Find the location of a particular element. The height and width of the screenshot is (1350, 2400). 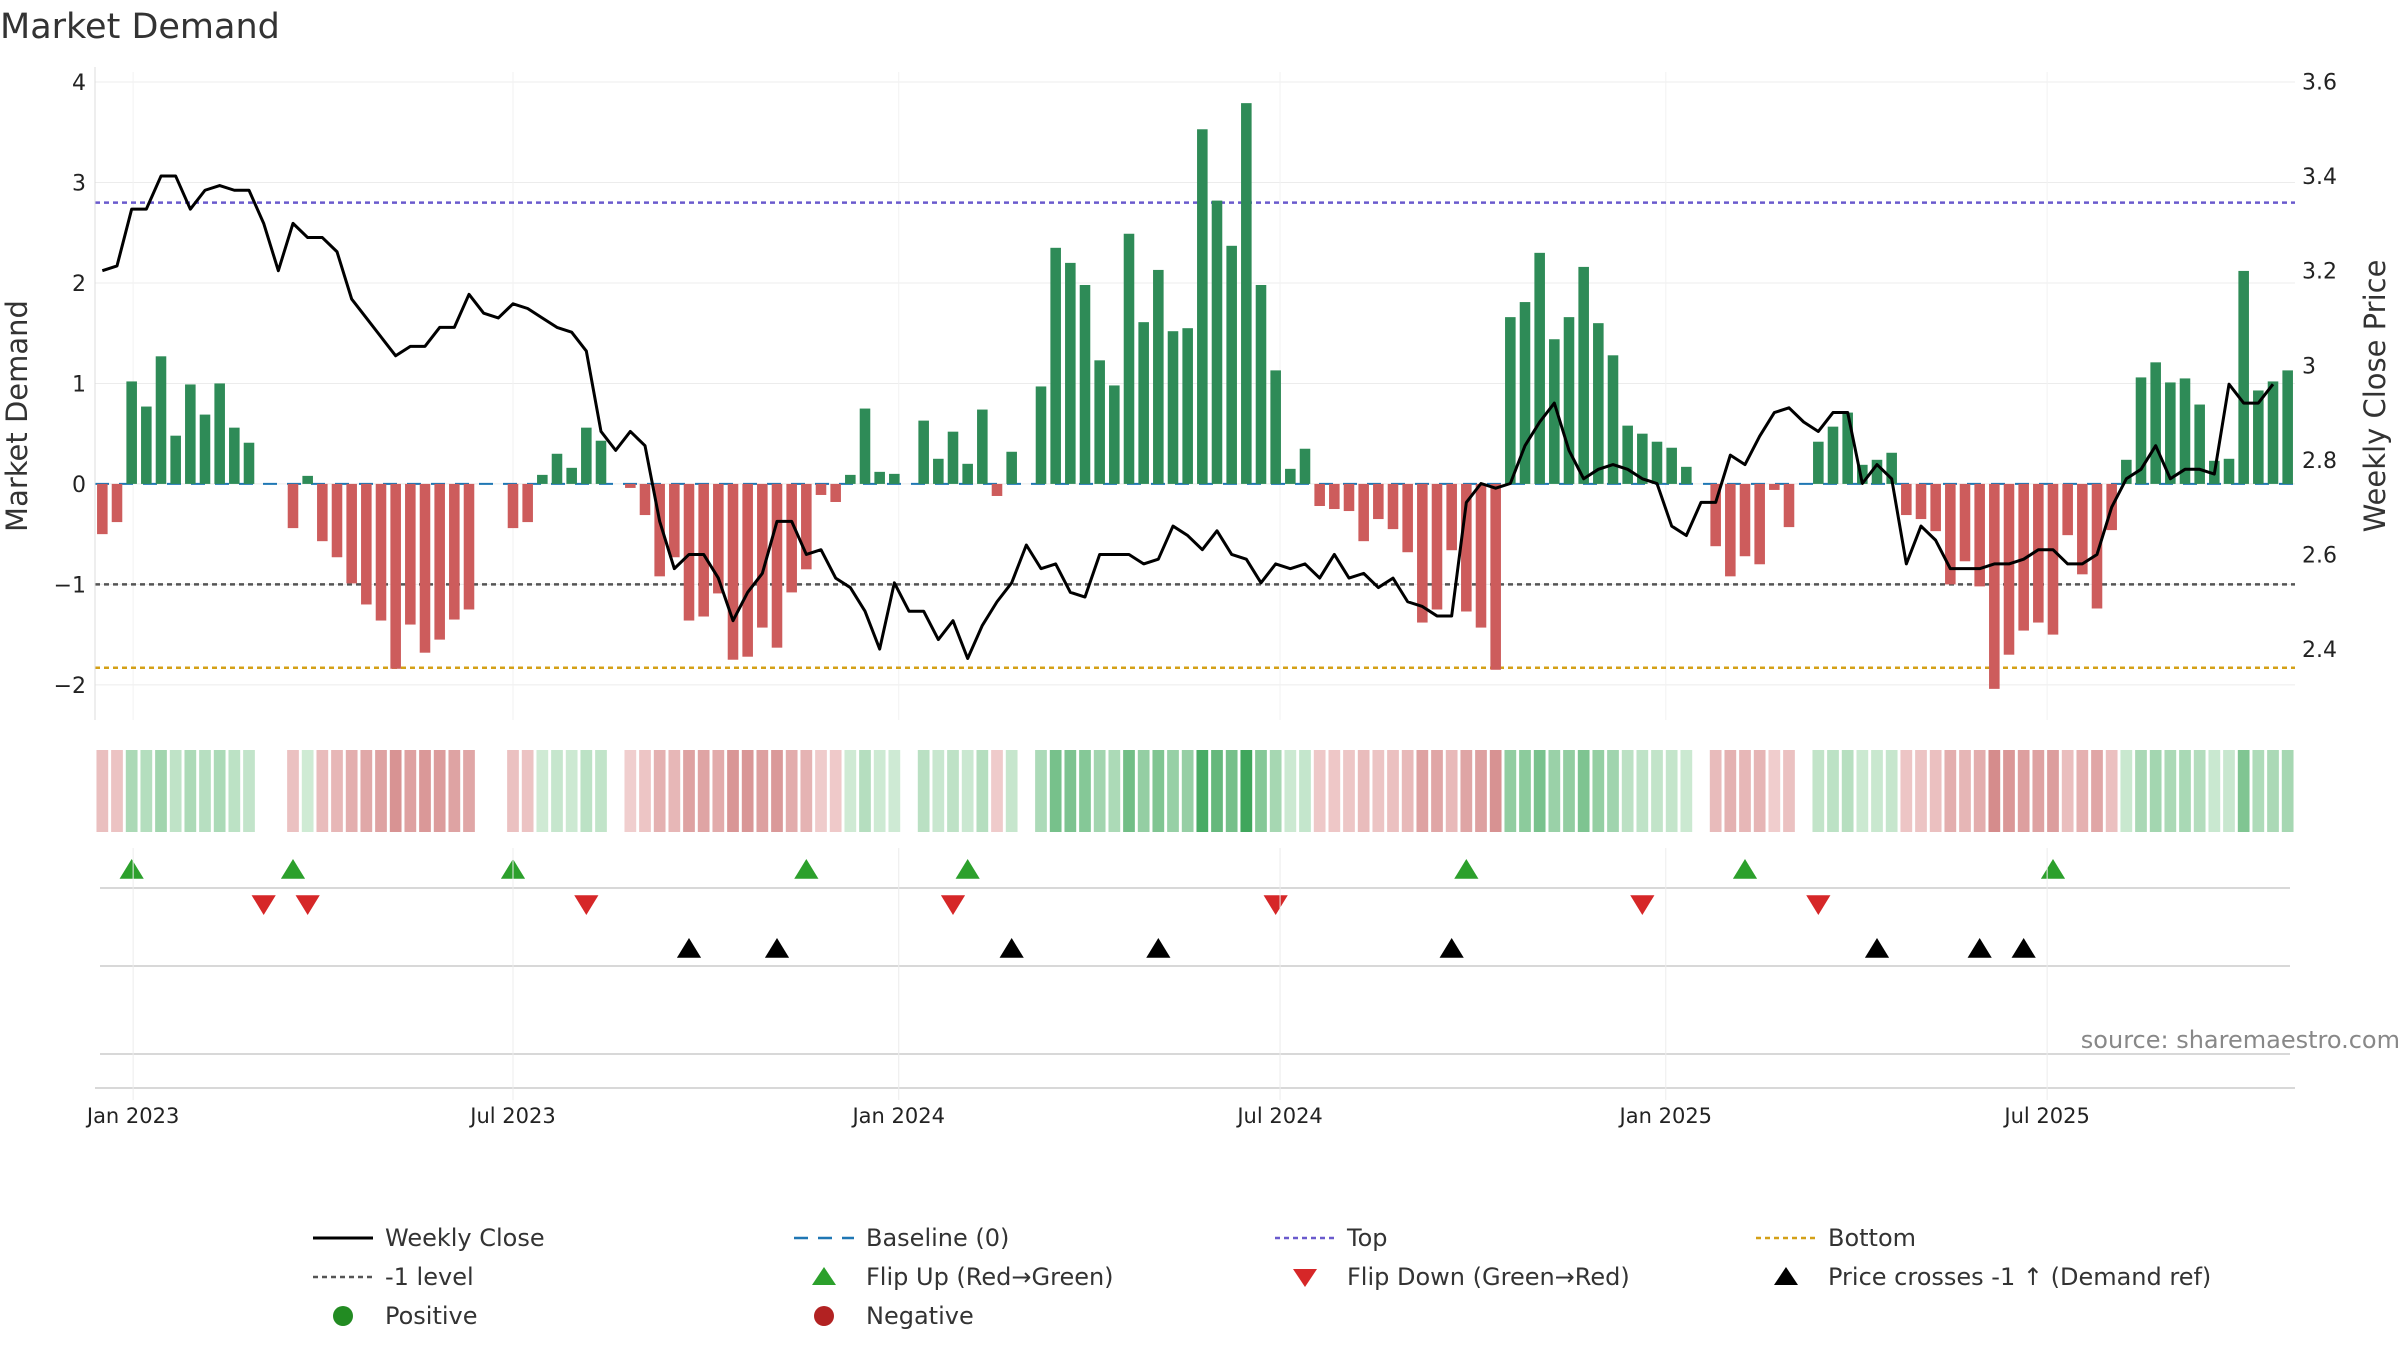

x-tick-label: Jul 2023 is located at coordinates (511, 1116).